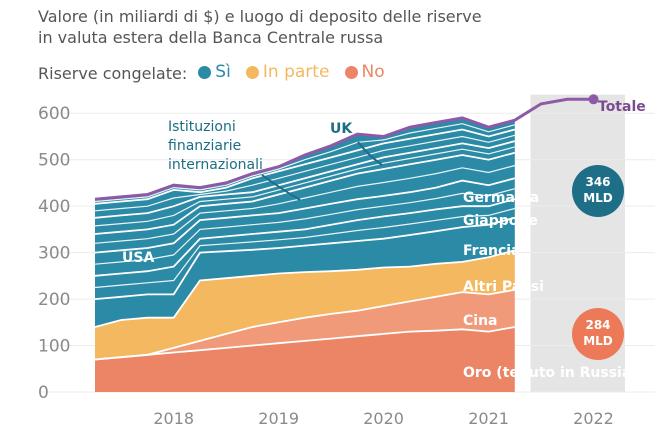 The width and height of the screenshot is (662, 435). What do you see at coordinates (341, 129) in the screenshot?
I see `label-uk: UK` at bounding box center [341, 129].